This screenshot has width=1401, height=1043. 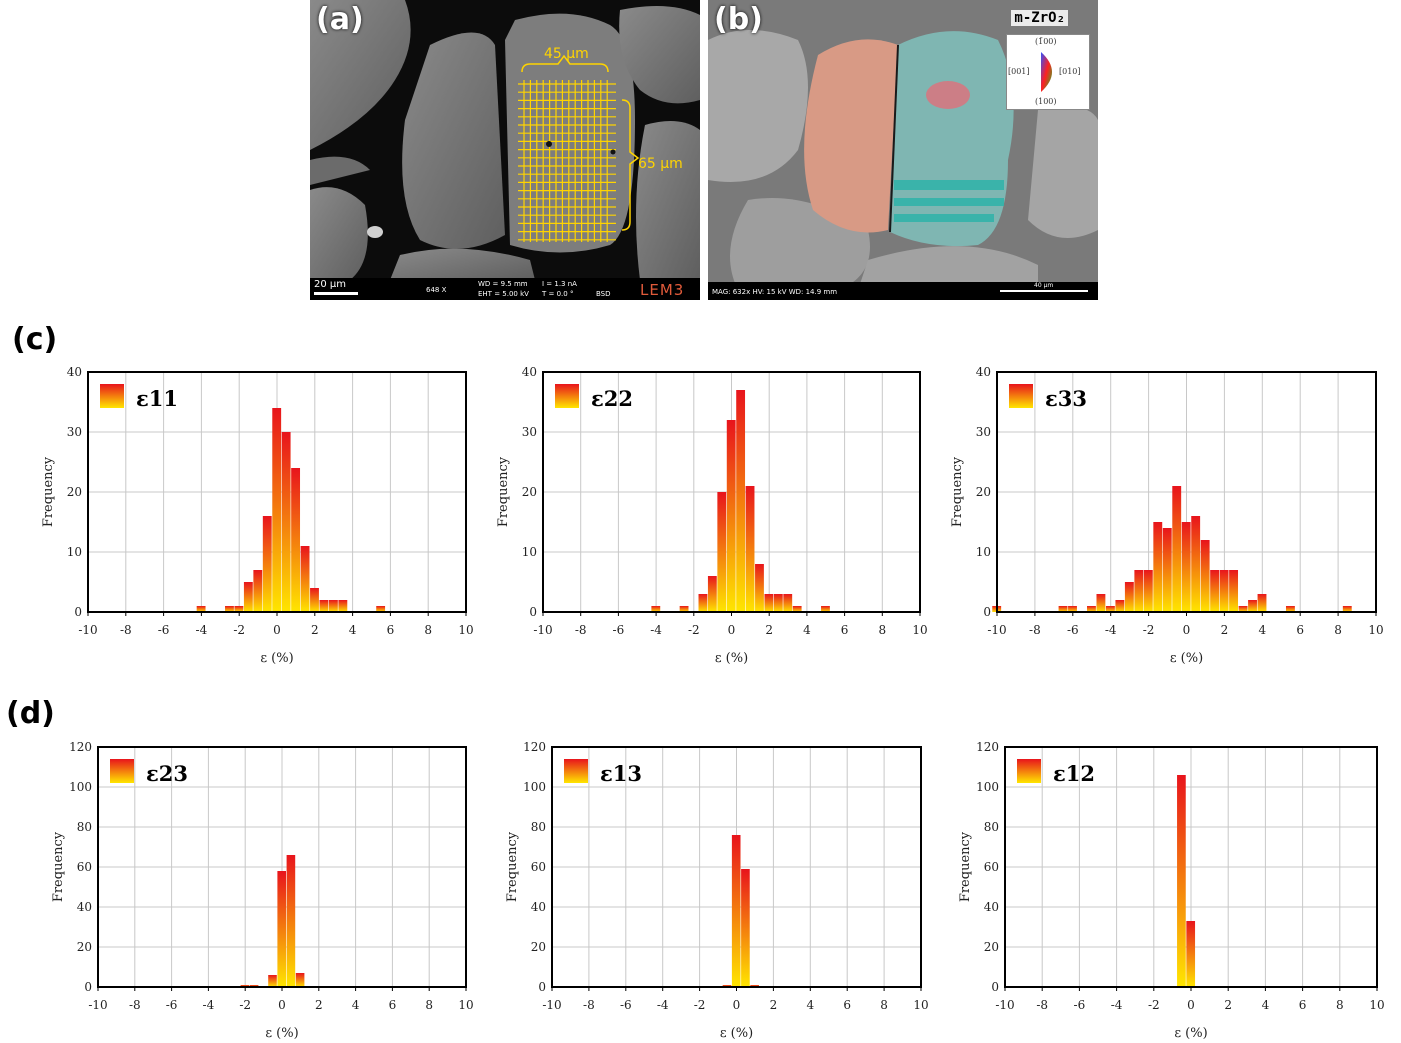 What do you see at coordinates (566, 54) in the screenshot?
I see `grid-width-label: 45 µm` at bounding box center [566, 54].